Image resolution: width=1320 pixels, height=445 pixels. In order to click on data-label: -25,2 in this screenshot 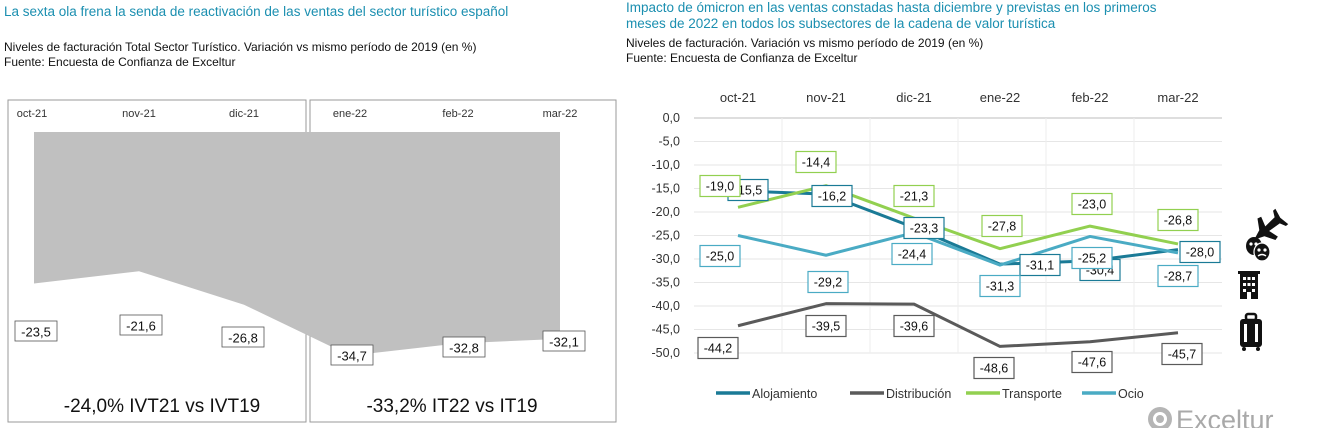, I will do `click(1092, 259)`.